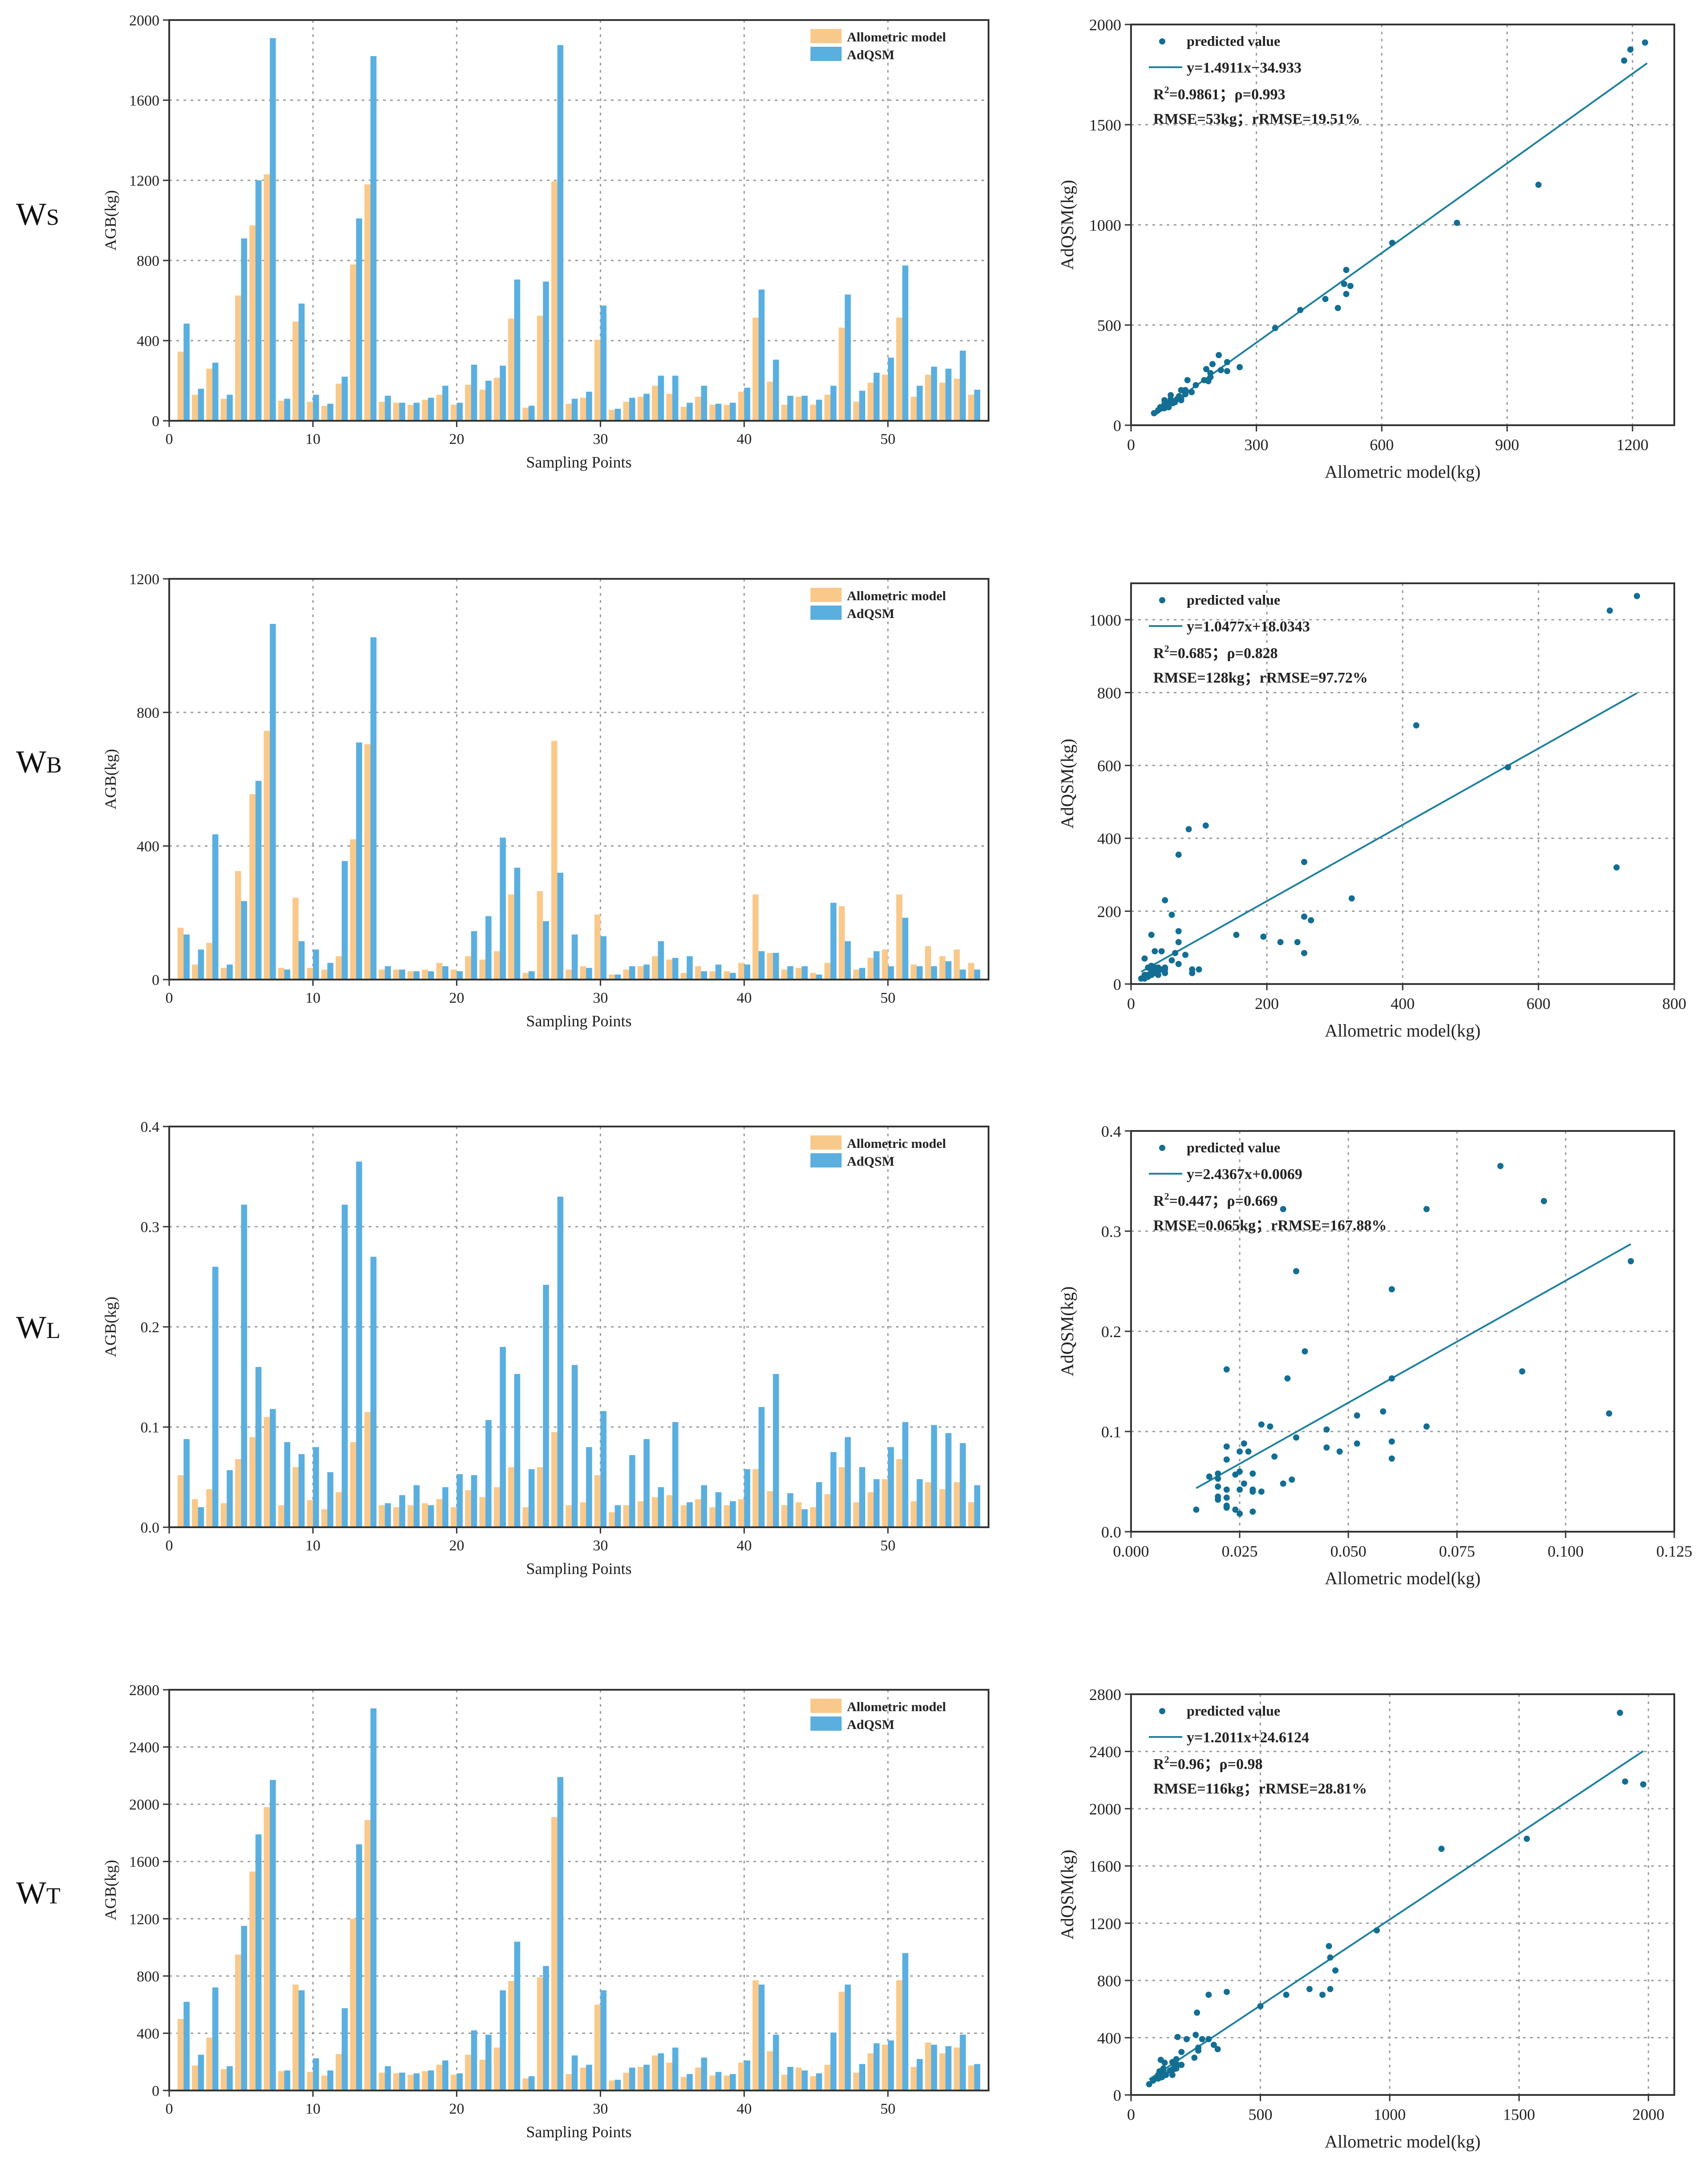 This screenshot has height=2184, width=1701. What do you see at coordinates (110, 1890) in the screenshot?
I see `y-axis-label: AGB(kg)` at bounding box center [110, 1890].